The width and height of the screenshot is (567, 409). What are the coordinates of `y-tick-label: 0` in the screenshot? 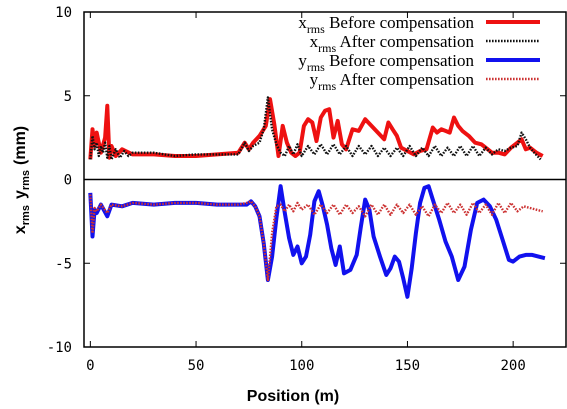 It's located at (68, 181).